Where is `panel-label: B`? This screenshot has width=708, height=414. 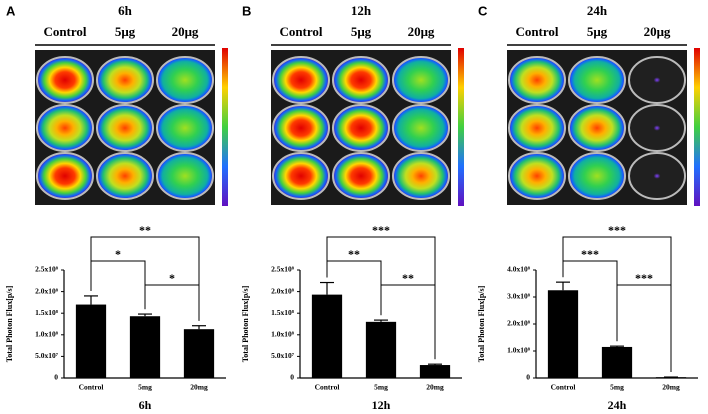 panel-label: B is located at coordinates (246, 10).